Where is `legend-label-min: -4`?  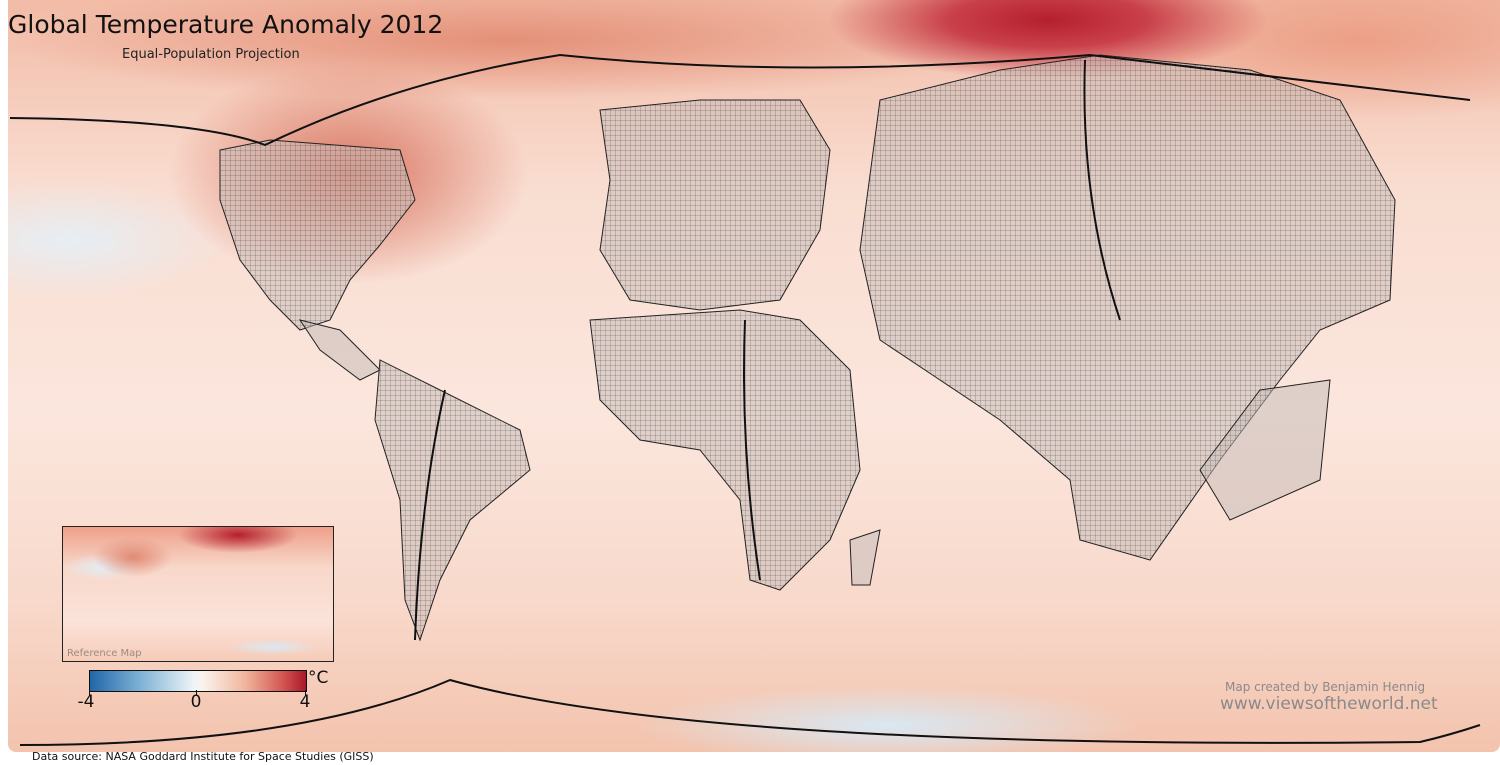 legend-label-min: -4 is located at coordinates (86, 702).